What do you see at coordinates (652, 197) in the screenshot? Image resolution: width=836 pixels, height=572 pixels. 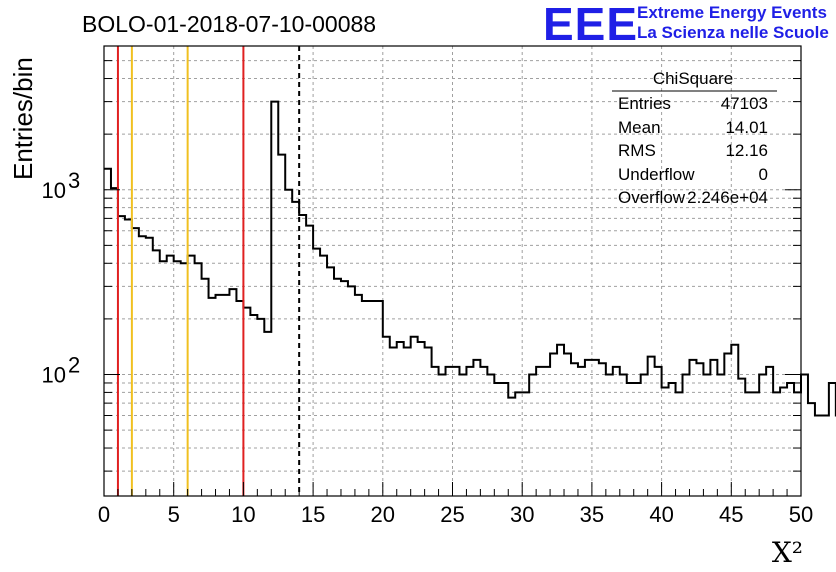 I see `stats-label-overflow: Overflow` at bounding box center [652, 197].